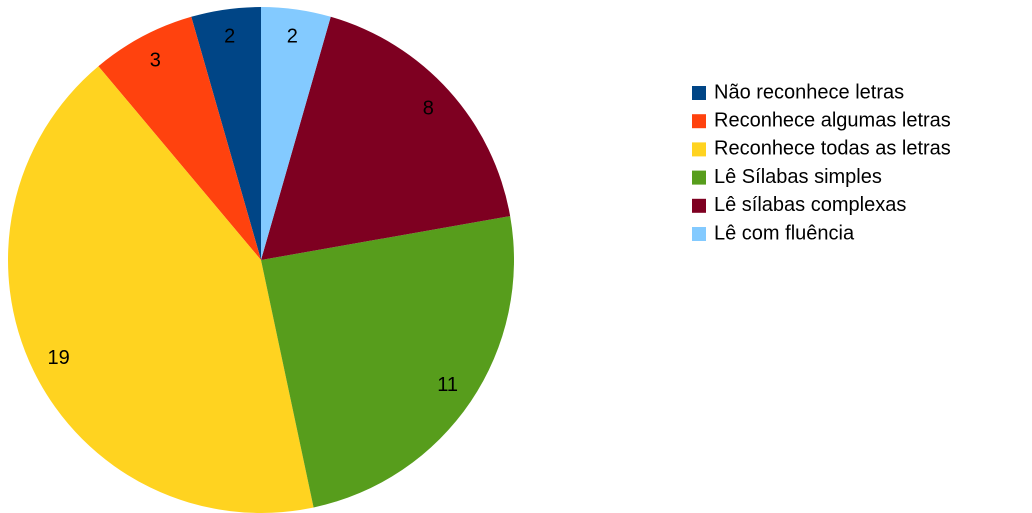 Image resolution: width=1032 pixels, height=513 pixels. Describe the element at coordinates (798, 177) in the screenshot. I see `legend-label: Lê Sílabas simples` at that location.